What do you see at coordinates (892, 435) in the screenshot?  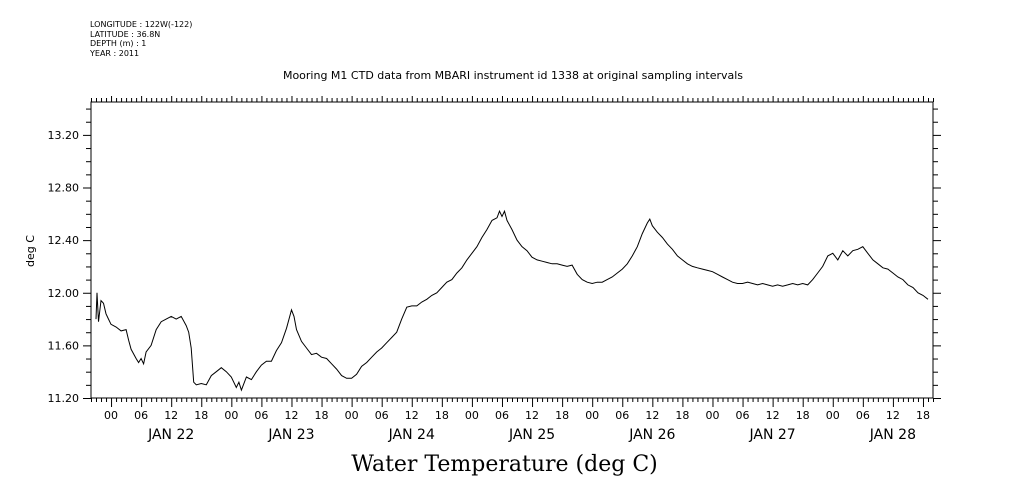 I see `x-day-label: JAN 28` at bounding box center [892, 435].